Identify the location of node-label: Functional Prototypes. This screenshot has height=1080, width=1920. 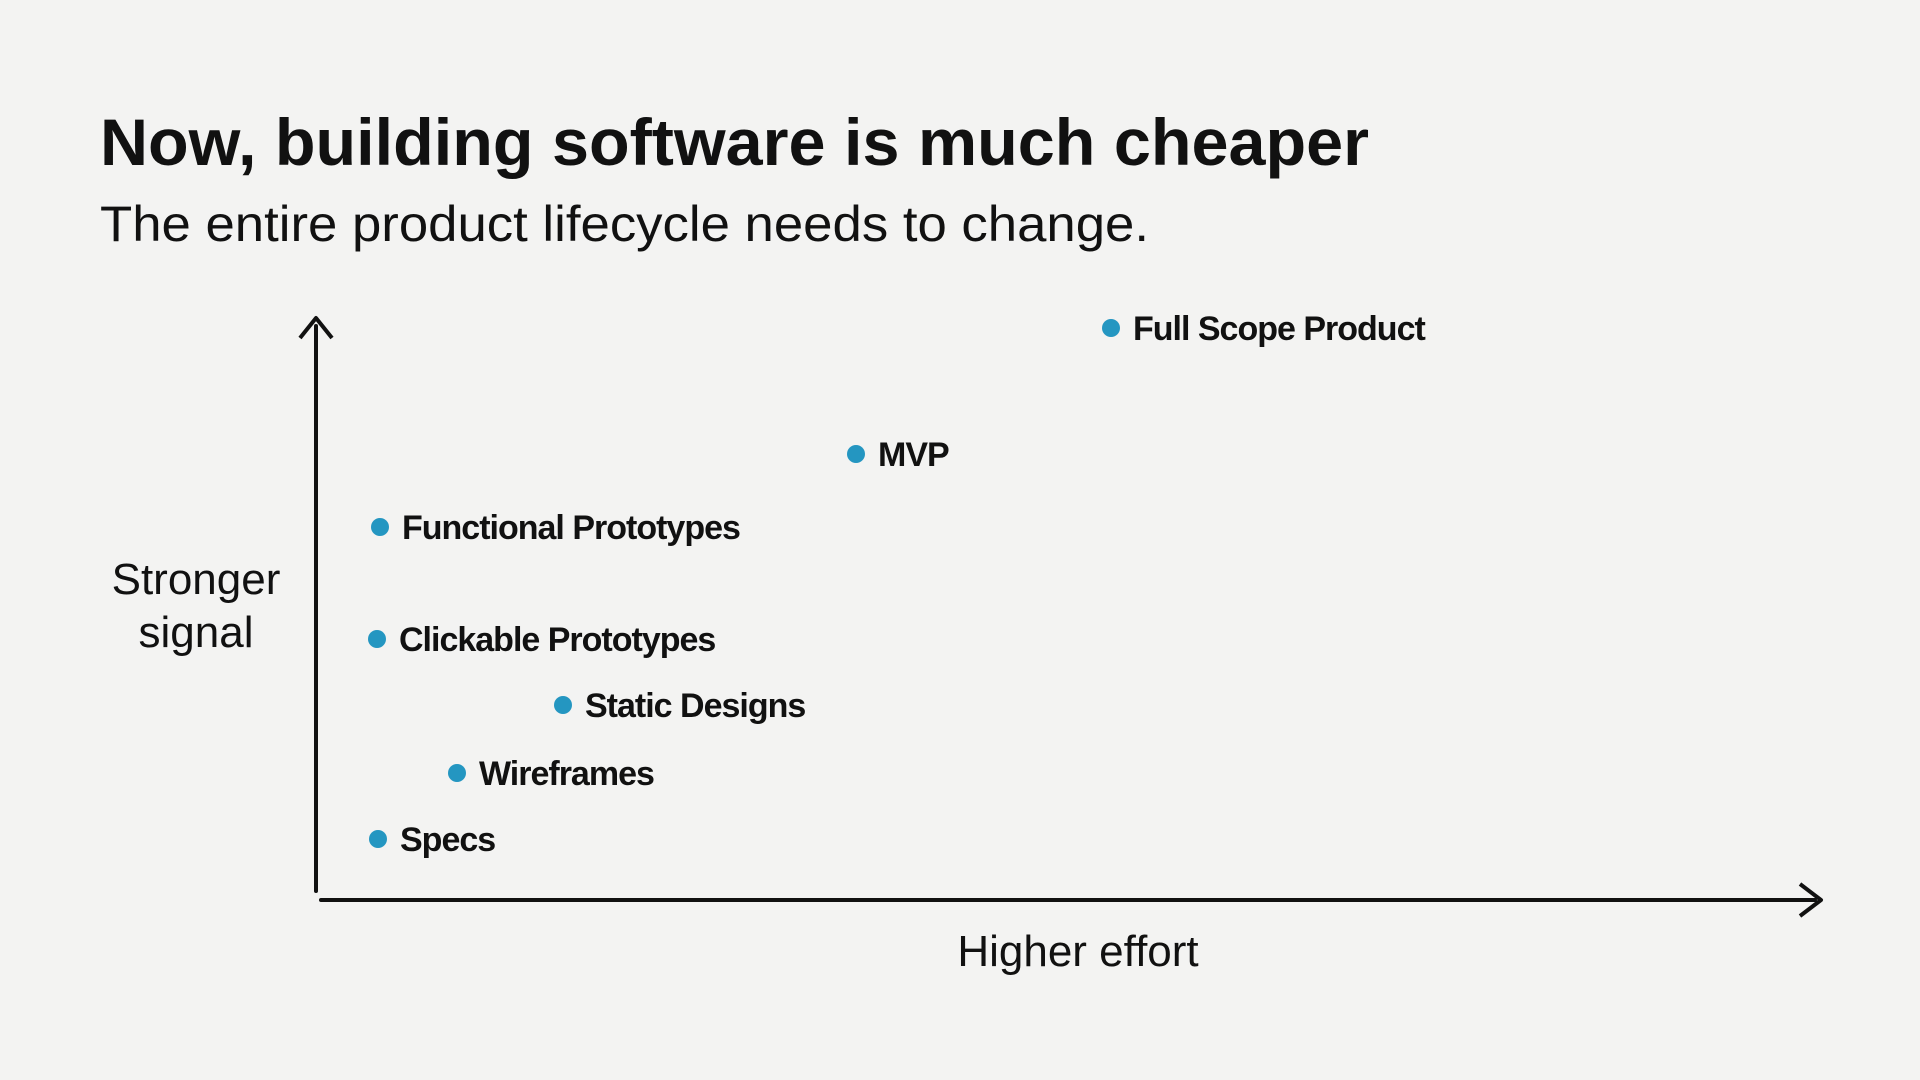
(571, 528).